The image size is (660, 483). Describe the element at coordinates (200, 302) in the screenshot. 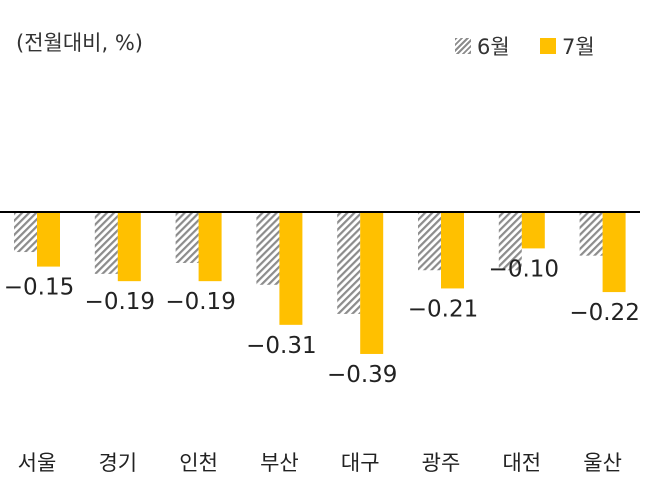

I see `data-label-3: −0.19` at that location.